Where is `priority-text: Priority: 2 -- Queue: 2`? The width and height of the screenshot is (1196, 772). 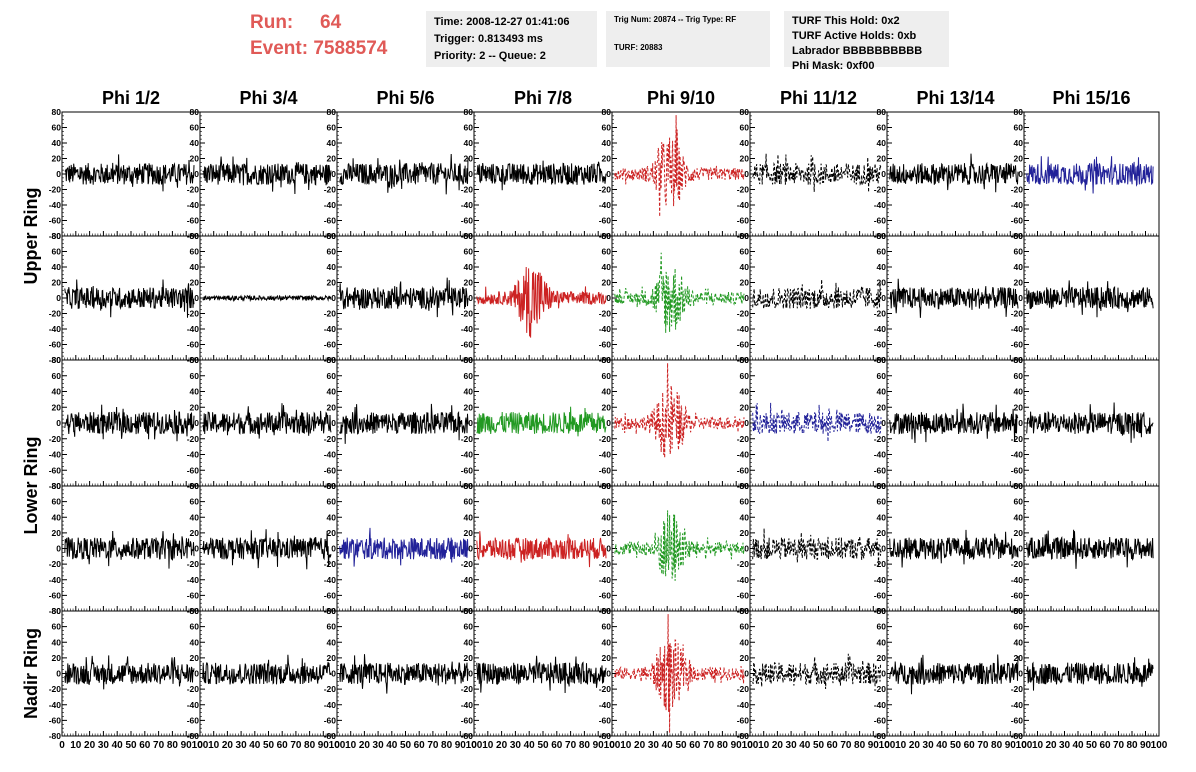
priority-text: Priority: 2 -- Queue: 2 is located at coordinates (490, 56).